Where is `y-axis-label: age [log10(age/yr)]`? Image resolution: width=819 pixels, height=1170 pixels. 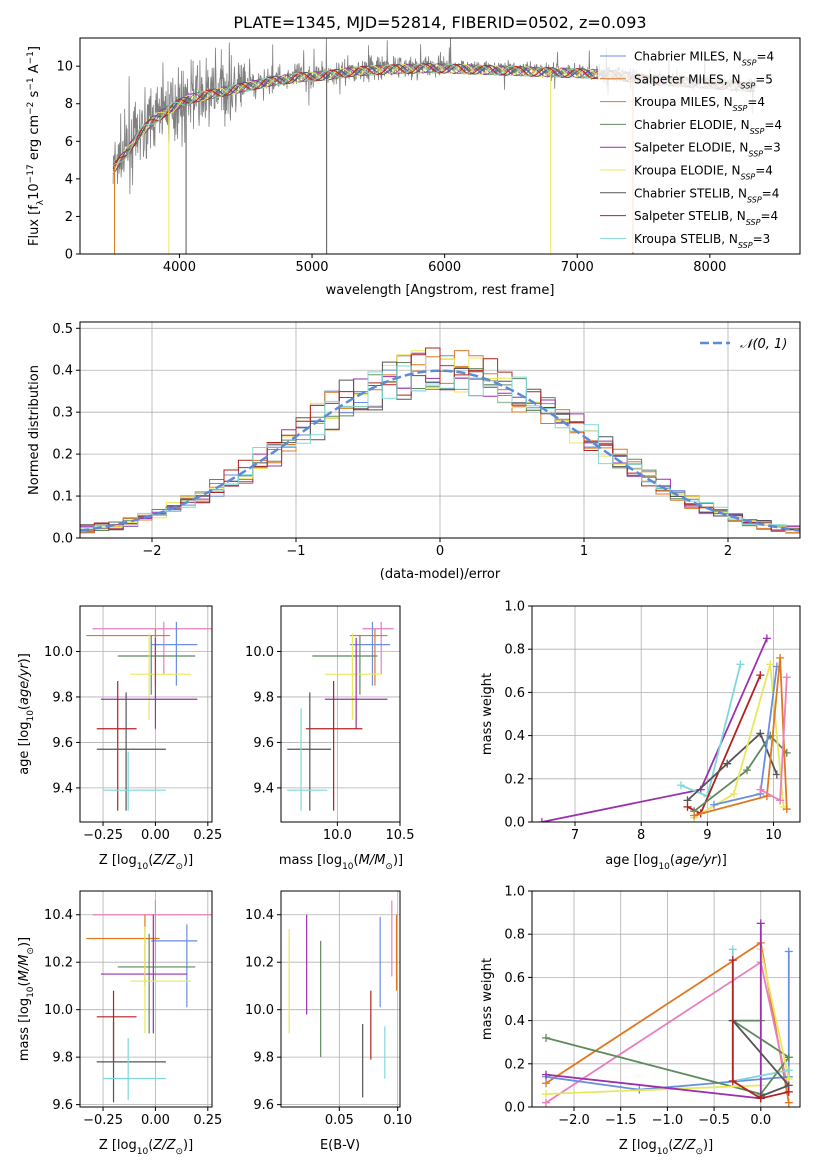 y-axis-label: age [log10(age/yr)] is located at coordinates (26, 714).